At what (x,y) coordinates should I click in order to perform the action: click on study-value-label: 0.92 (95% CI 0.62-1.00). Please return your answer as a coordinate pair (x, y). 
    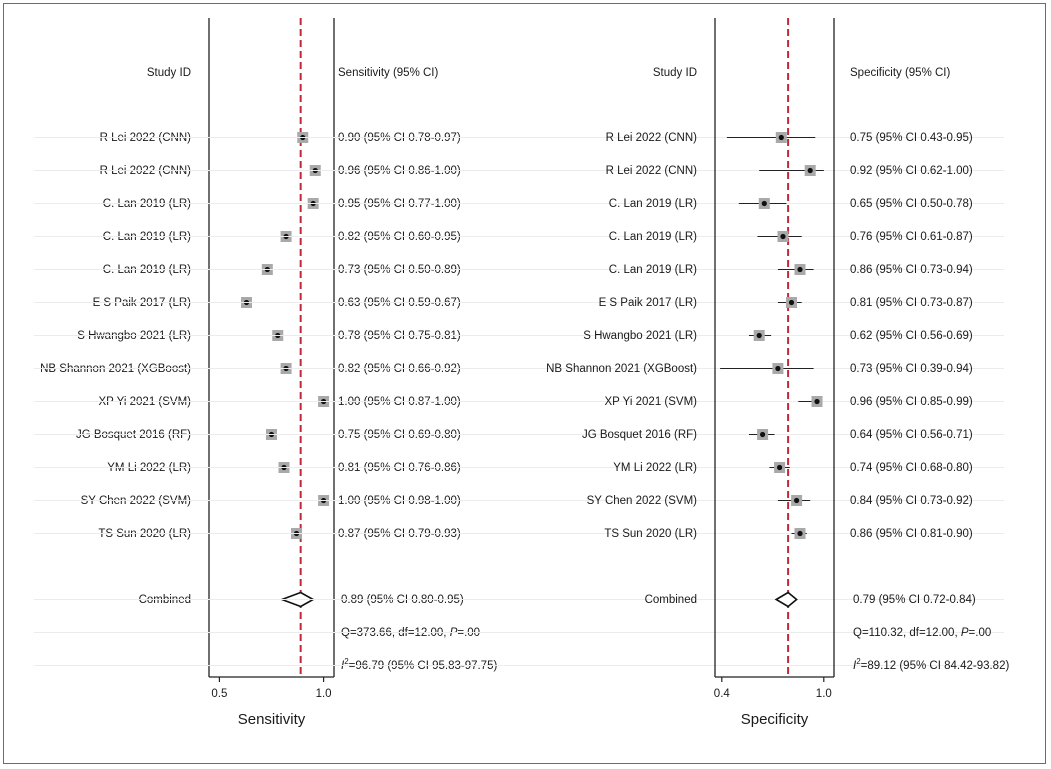
    Looking at the image, I should click on (911, 171).